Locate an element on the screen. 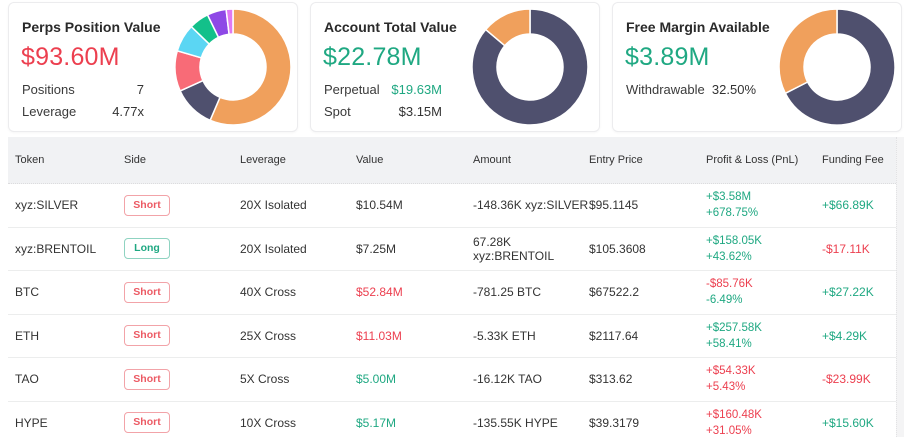 Image resolution: width=910 pixels, height=437 pixels. funding-fee-cell: +$27.22K is located at coordinates (848, 292).